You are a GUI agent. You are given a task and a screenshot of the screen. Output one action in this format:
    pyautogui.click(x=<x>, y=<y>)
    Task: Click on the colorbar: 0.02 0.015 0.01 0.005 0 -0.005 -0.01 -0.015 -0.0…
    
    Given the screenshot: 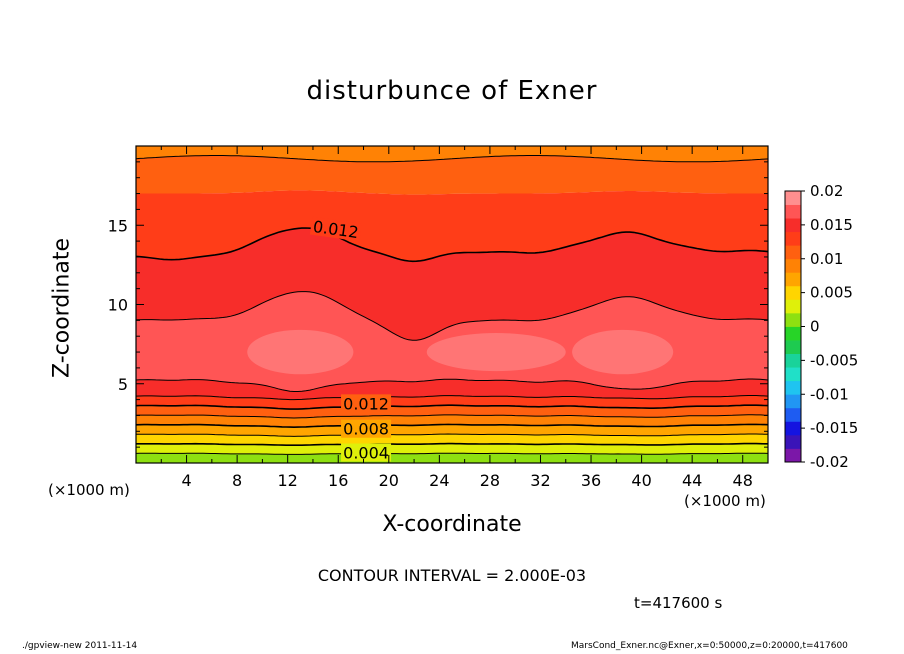 What is the action you would take?
    pyautogui.click(x=821, y=326)
    